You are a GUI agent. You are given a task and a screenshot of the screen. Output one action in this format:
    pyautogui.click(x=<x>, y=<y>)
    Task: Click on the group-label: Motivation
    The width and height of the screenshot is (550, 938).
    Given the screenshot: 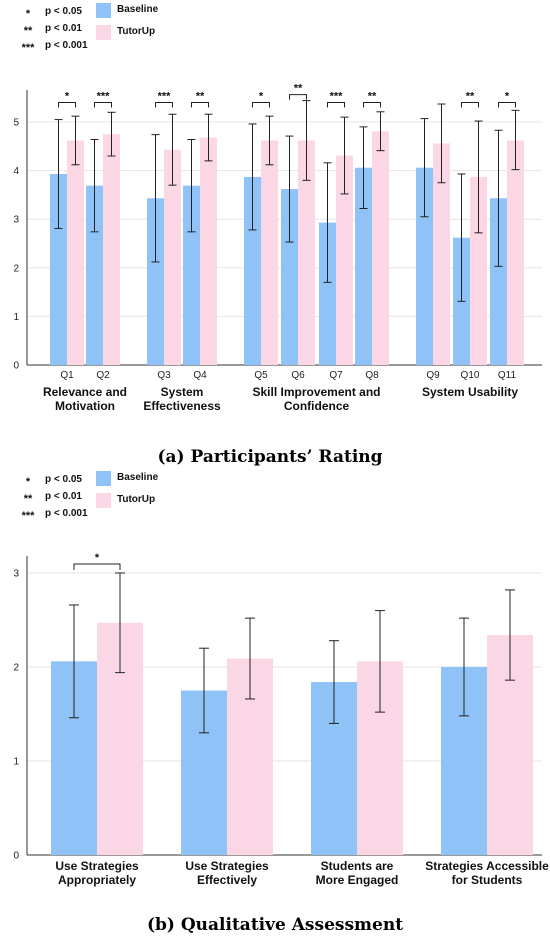 What is the action you would take?
    pyautogui.click(x=85, y=406)
    